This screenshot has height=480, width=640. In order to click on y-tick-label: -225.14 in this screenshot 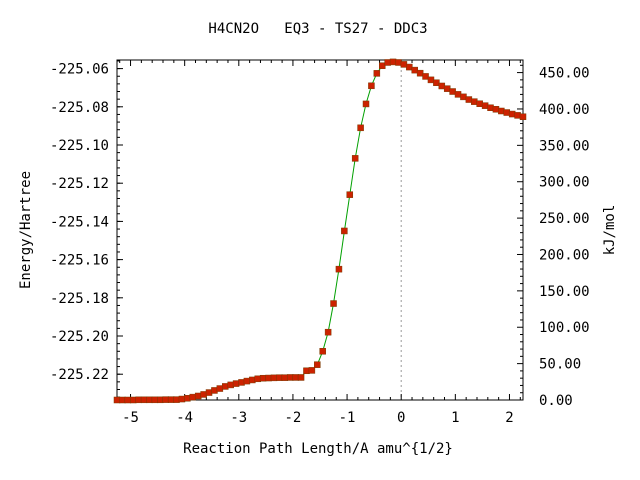, I will do `click(79, 222)`.